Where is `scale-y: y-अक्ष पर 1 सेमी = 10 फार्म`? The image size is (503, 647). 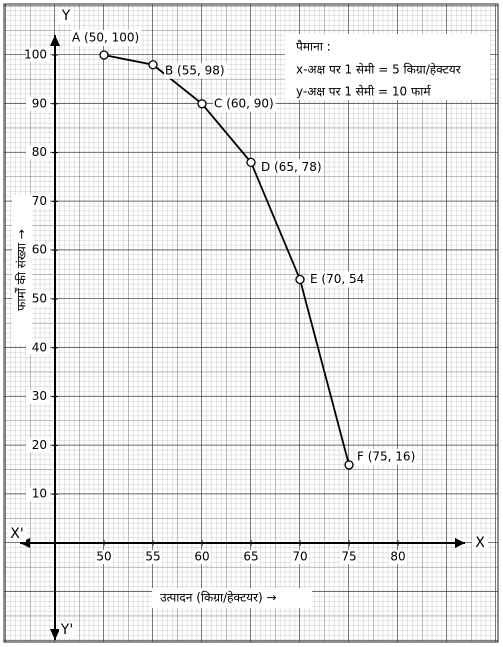
scale-y: y-अक्ष पर 1 सेमी = 10 फार्म is located at coordinates (363, 92).